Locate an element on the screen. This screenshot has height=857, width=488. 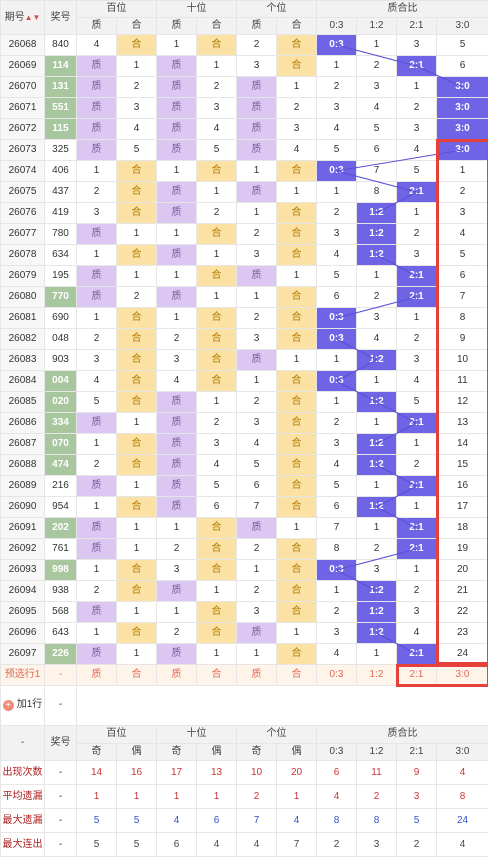
shi-zhi-miss-cell: 1 is located at coordinates (177, 528).